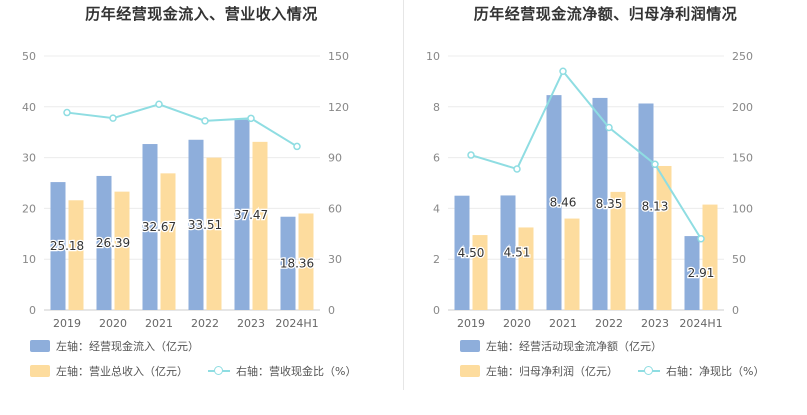  I want to click on legend-item-bar1: 左轴：经营活动现金流净额（亿元）, so click(561, 346).